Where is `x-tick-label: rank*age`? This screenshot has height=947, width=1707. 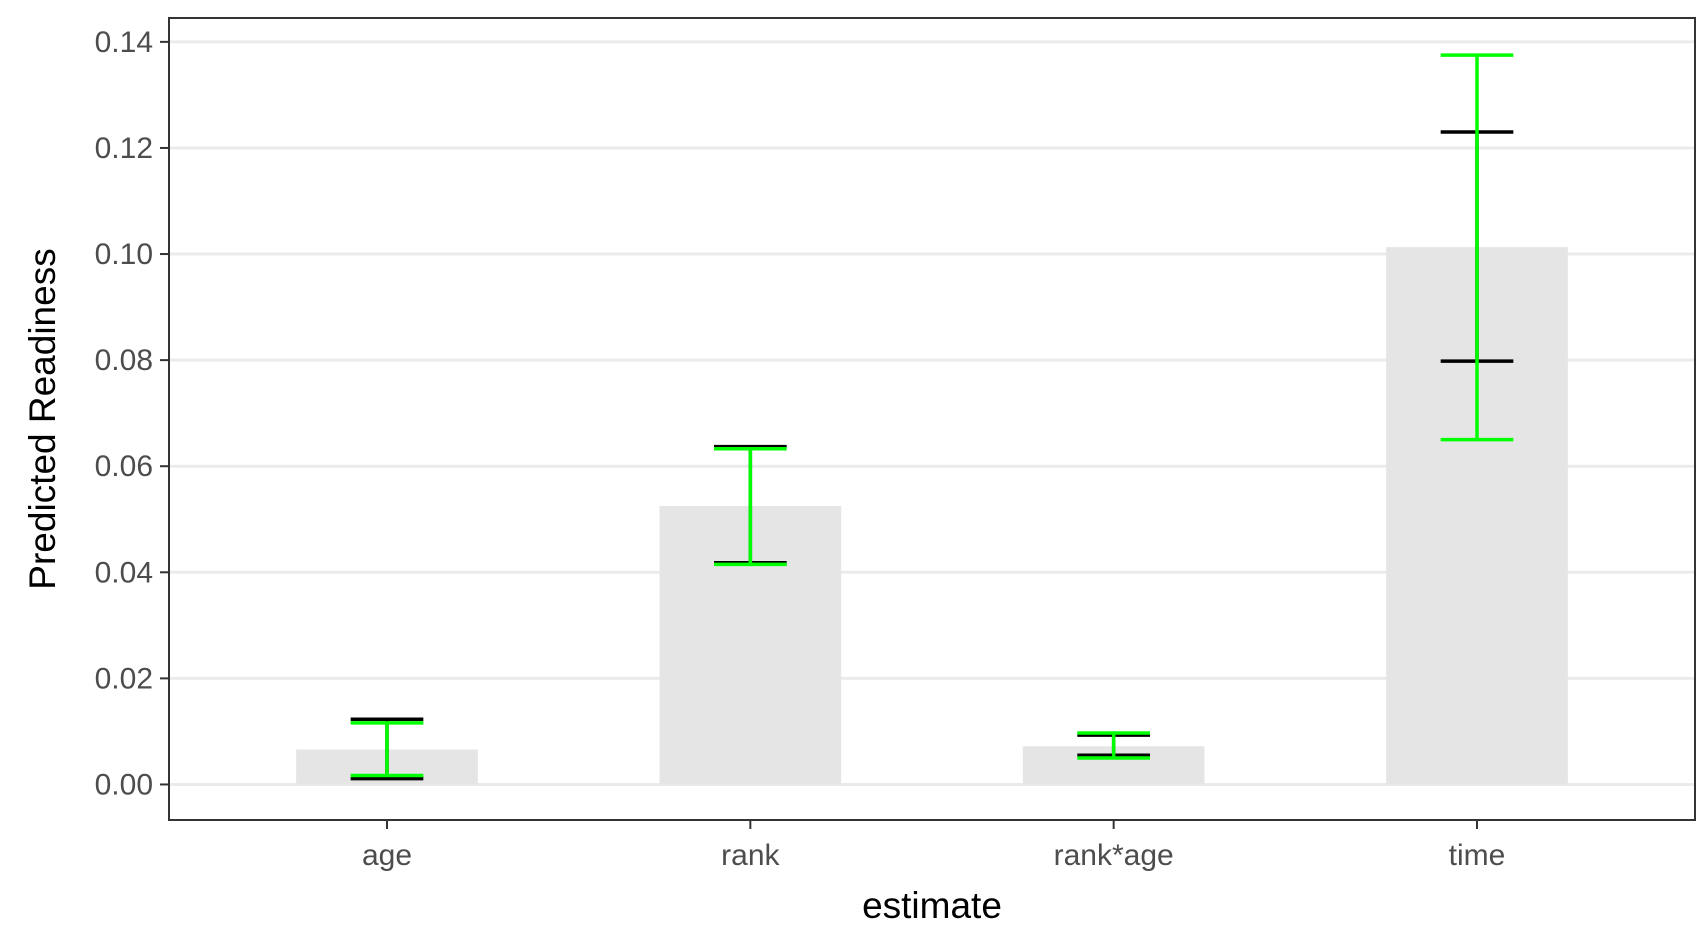
x-tick-label: rank*age is located at coordinates (1114, 855).